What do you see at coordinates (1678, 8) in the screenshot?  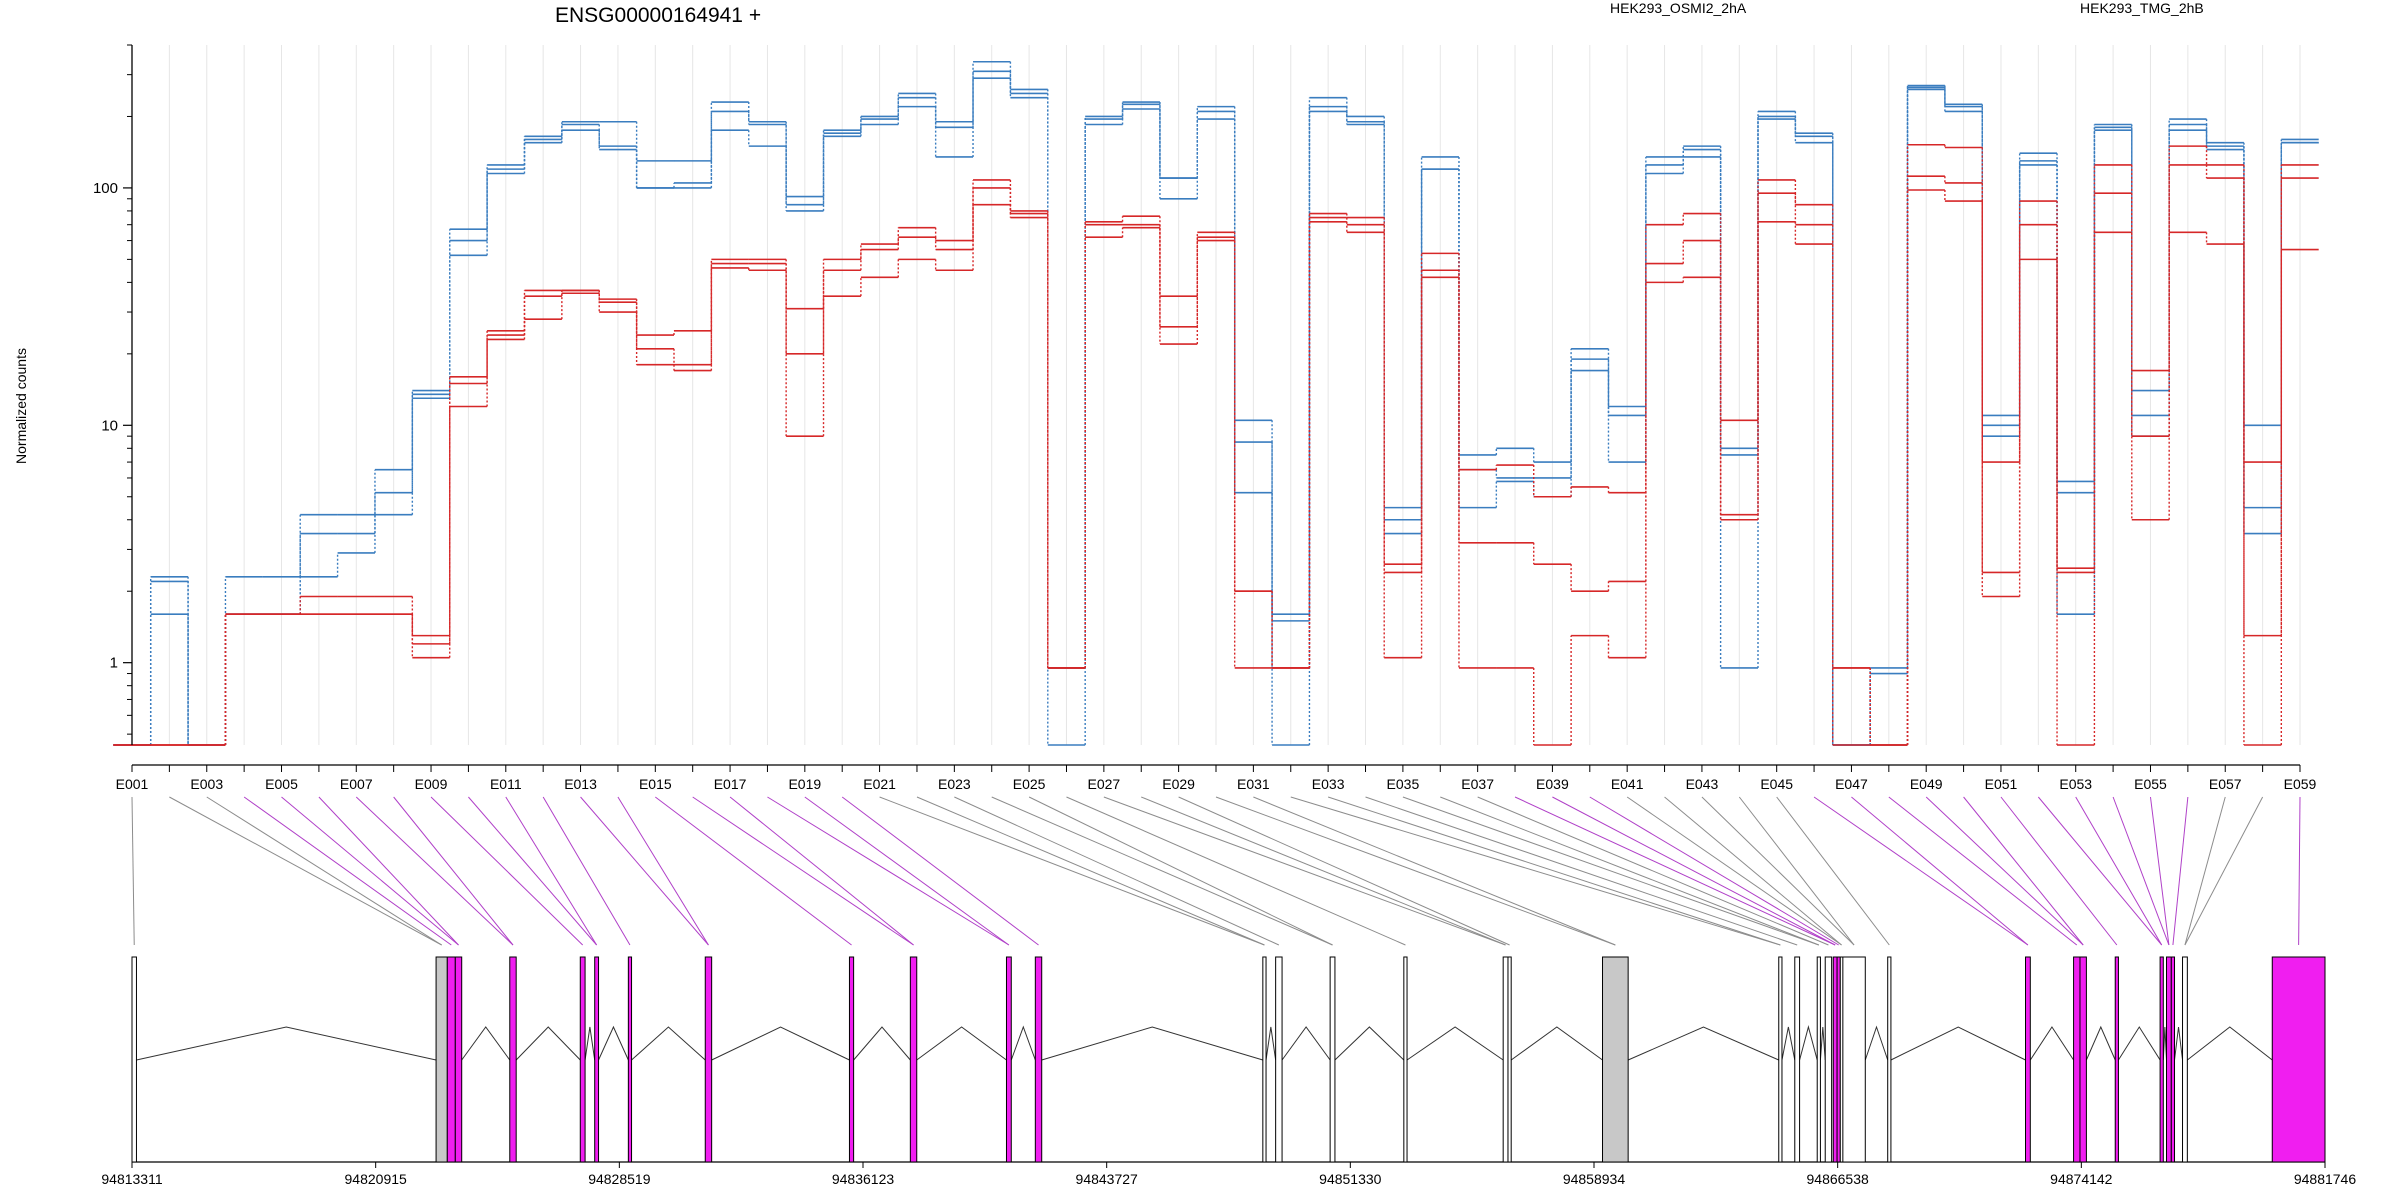 I see `legend-entry-osmi2: HEK293_OSMI2_2hA` at bounding box center [1678, 8].